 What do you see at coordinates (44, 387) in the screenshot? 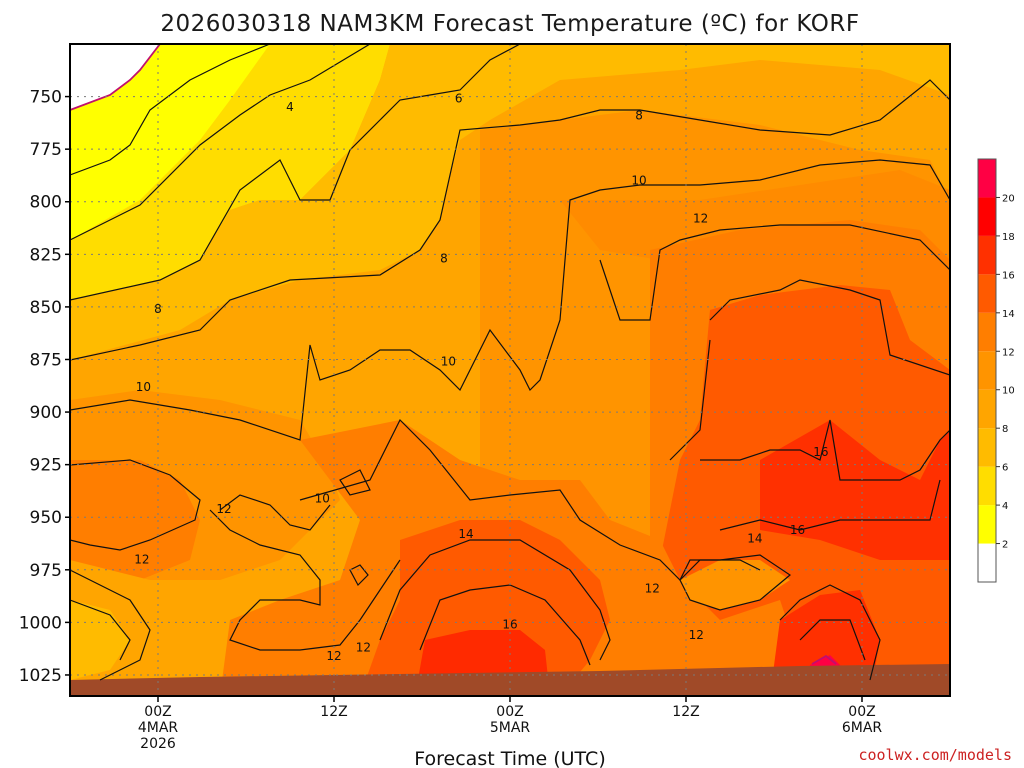
I see `y-axis: 750 775 800 825 850 875 900 925 950 975 1000 1025` at bounding box center [44, 387].